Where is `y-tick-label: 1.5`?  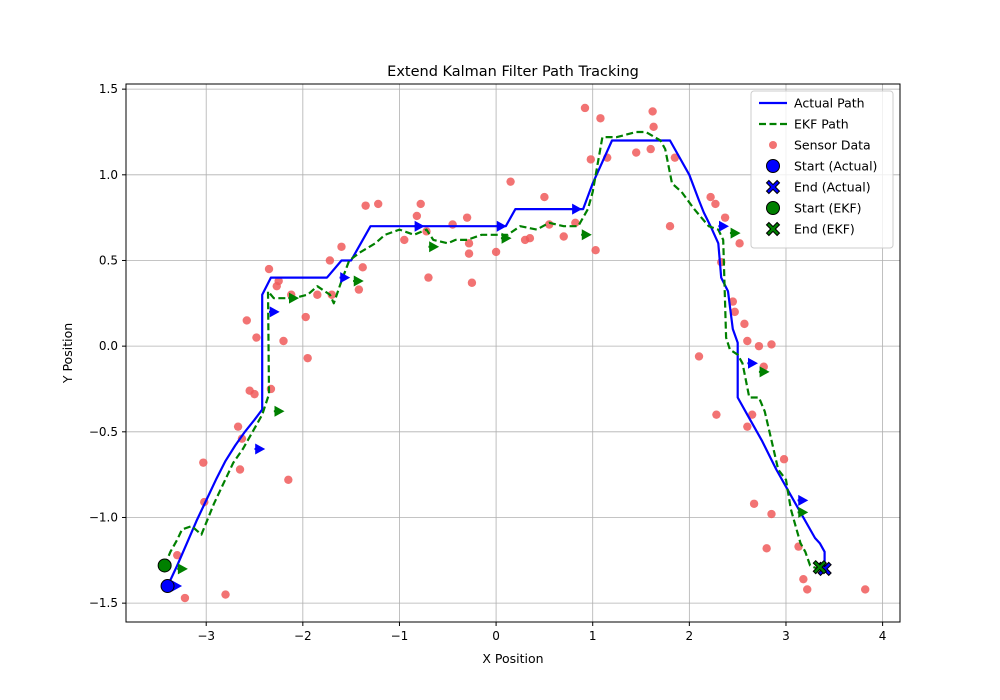 y-tick-label: 1.5 is located at coordinates (108, 89).